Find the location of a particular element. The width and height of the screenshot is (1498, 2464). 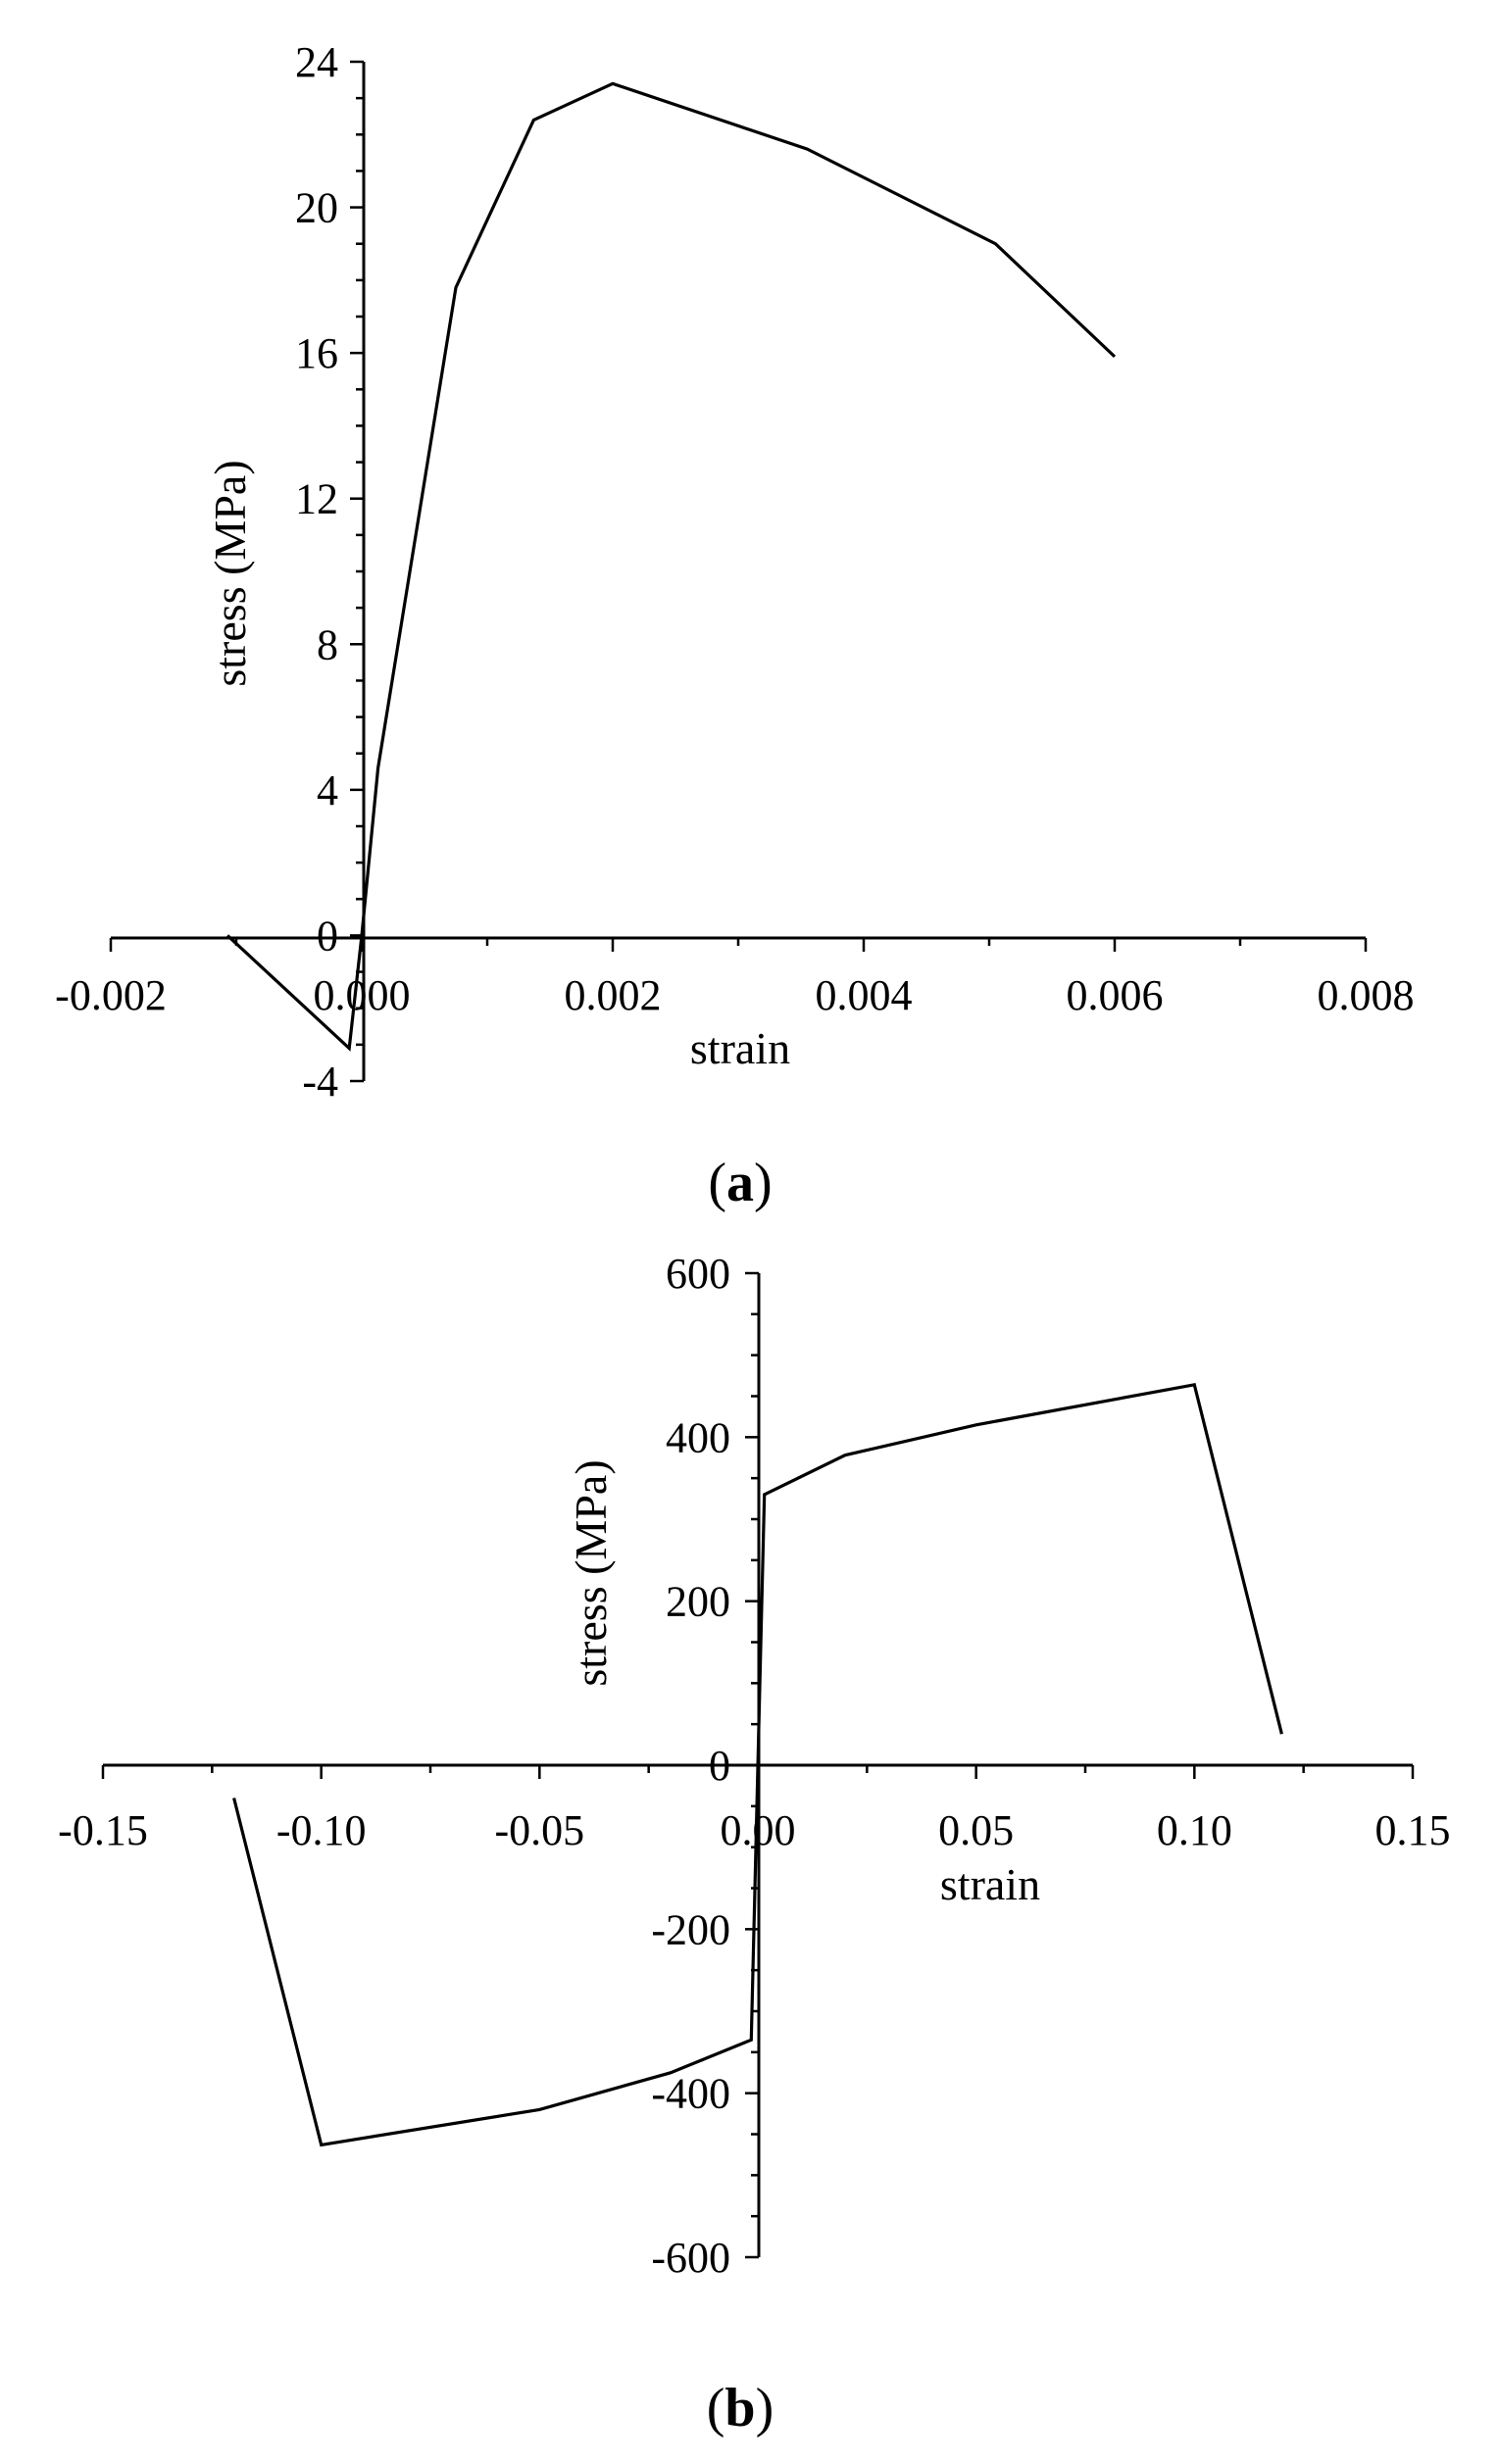

x-tick-label: -0.05 is located at coordinates (540, 1830).